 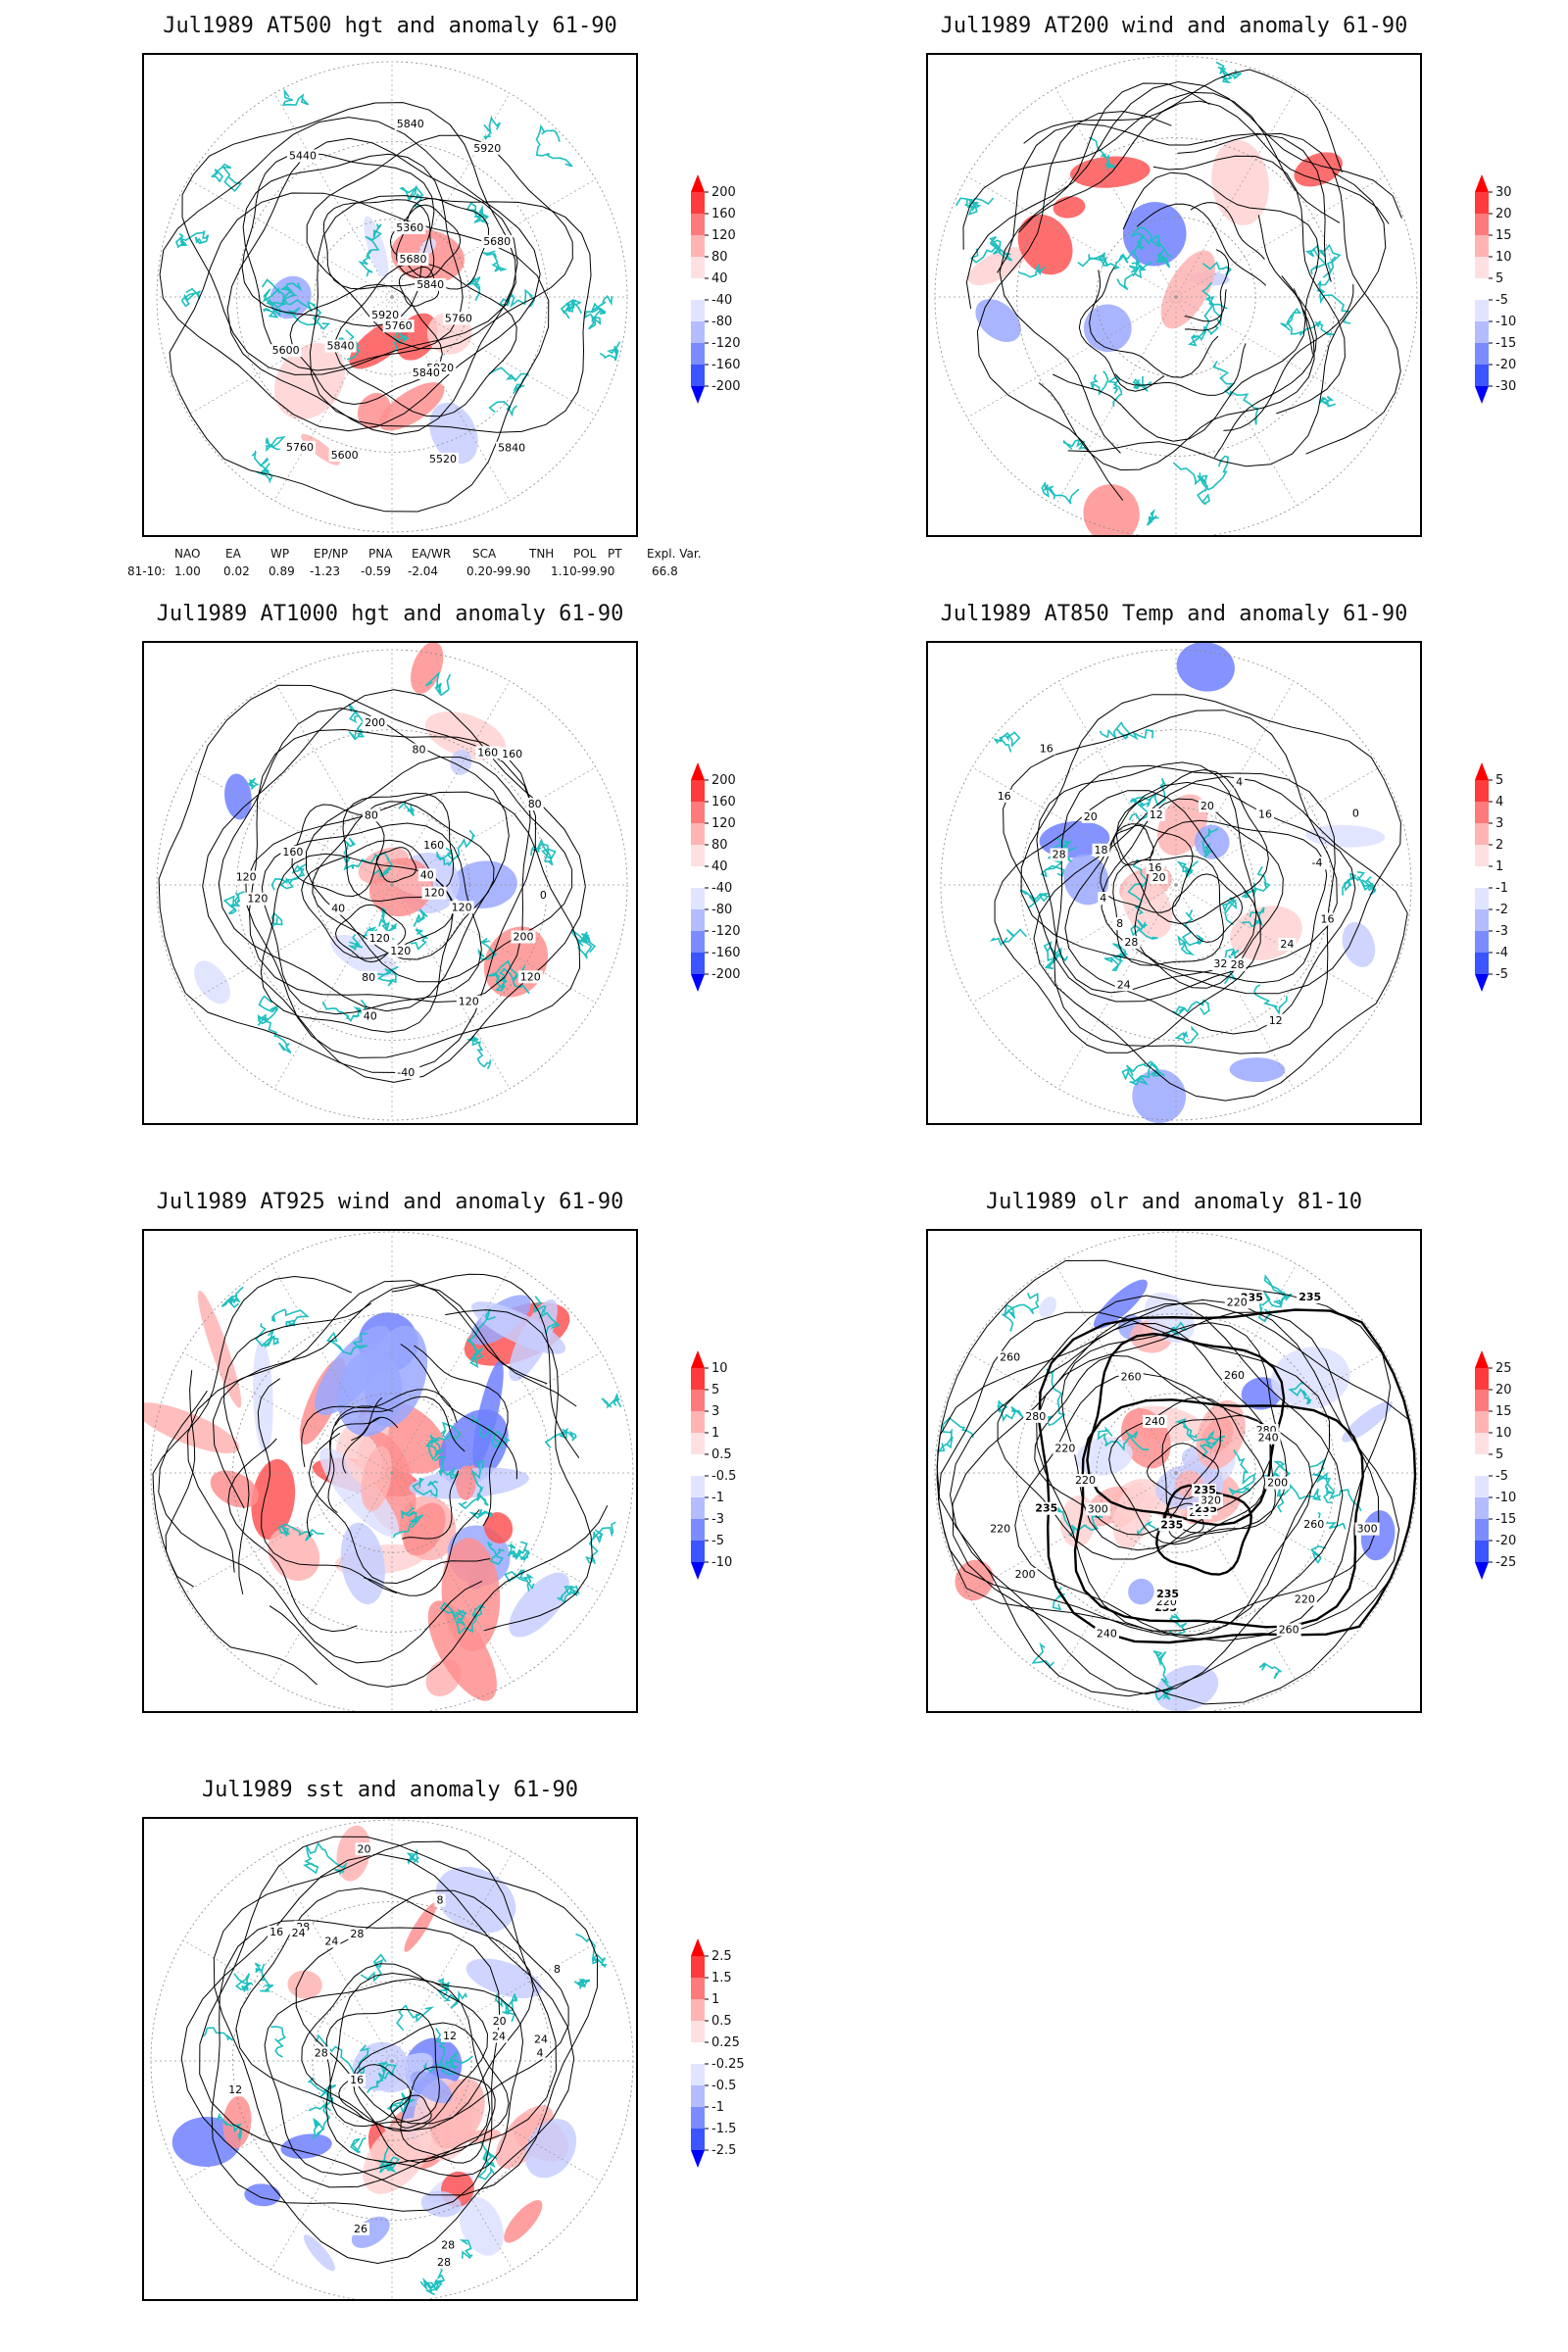 I want to click on colorbar-tick-label: 200, so click(x=723, y=192).